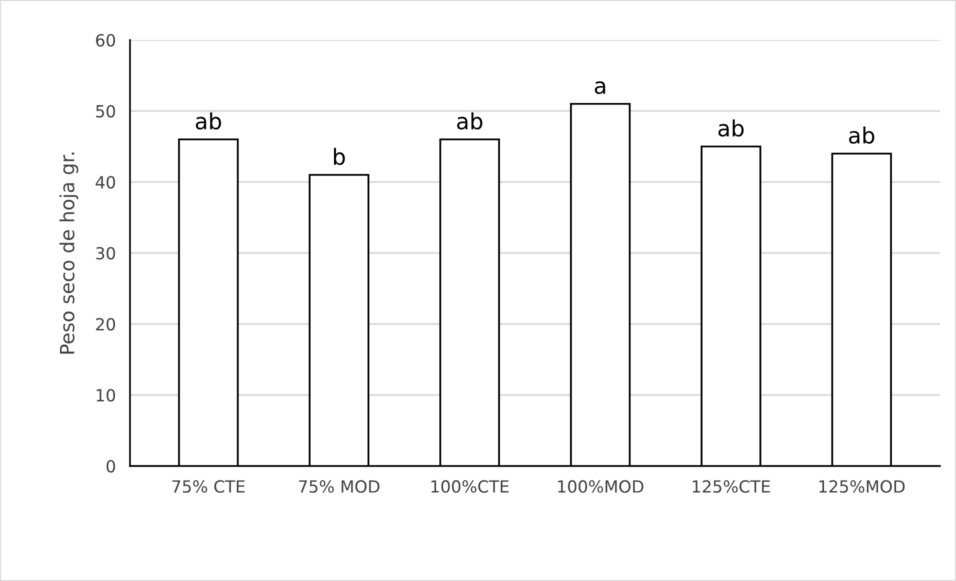 The image size is (956, 581). Describe the element at coordinates (106, 182) in the screenshot. I see `y-tick-label: 40` at that location.